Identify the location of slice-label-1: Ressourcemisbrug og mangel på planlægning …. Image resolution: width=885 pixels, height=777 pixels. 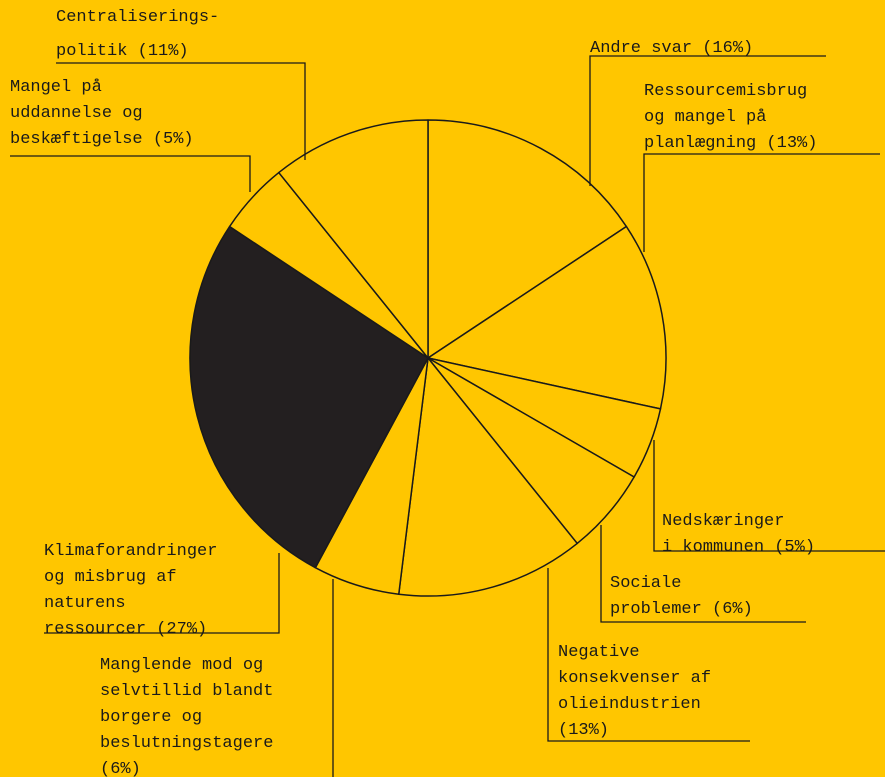
(730, 117).